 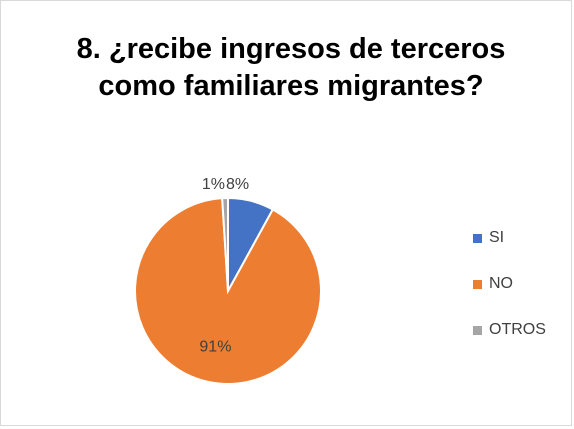 What do you see at coordinates (215, 346) in the screenshot?
I see `data-label-no: 91%` at bounding box center [215, 346].